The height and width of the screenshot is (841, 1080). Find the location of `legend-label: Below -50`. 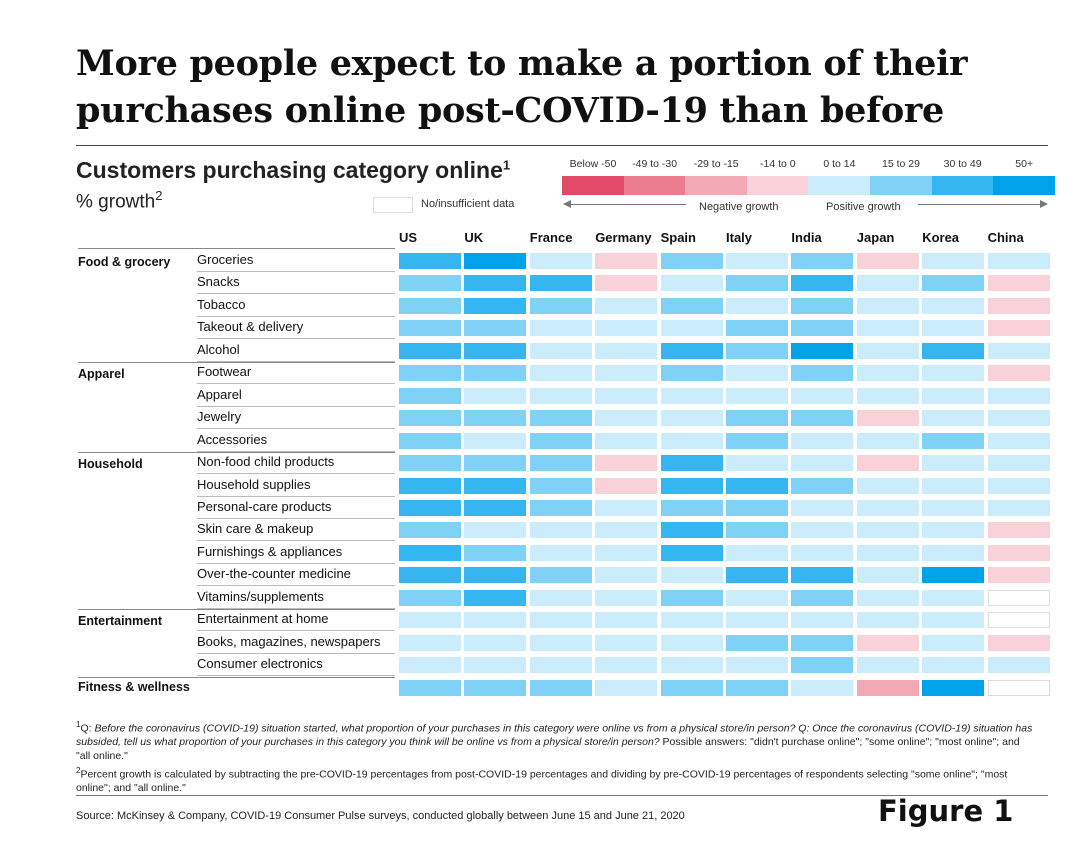

legend-label: Below -50 is located at coordinates (593, 164).